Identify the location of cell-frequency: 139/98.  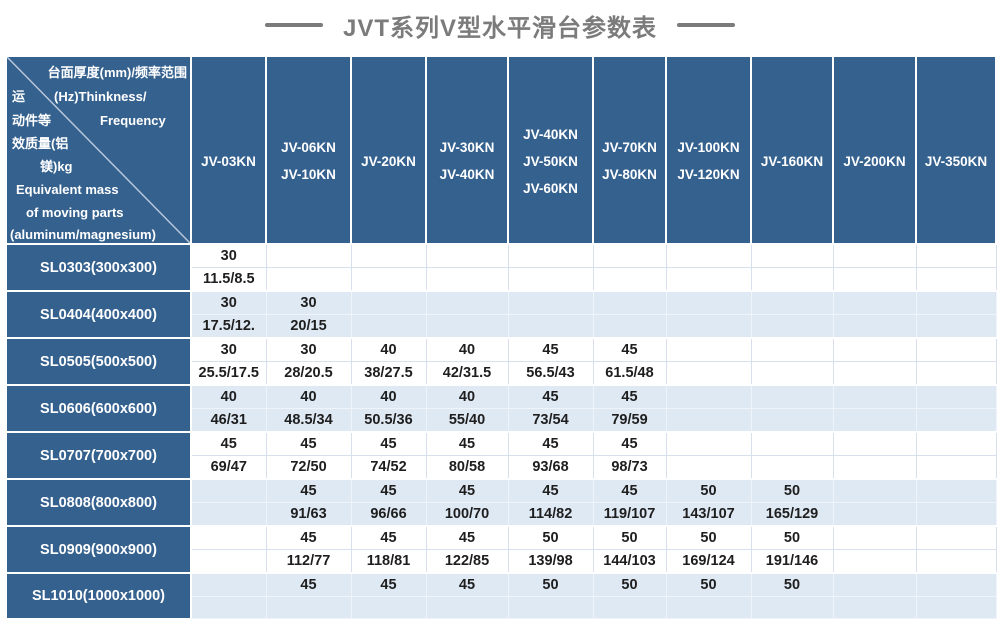
(550, 561).